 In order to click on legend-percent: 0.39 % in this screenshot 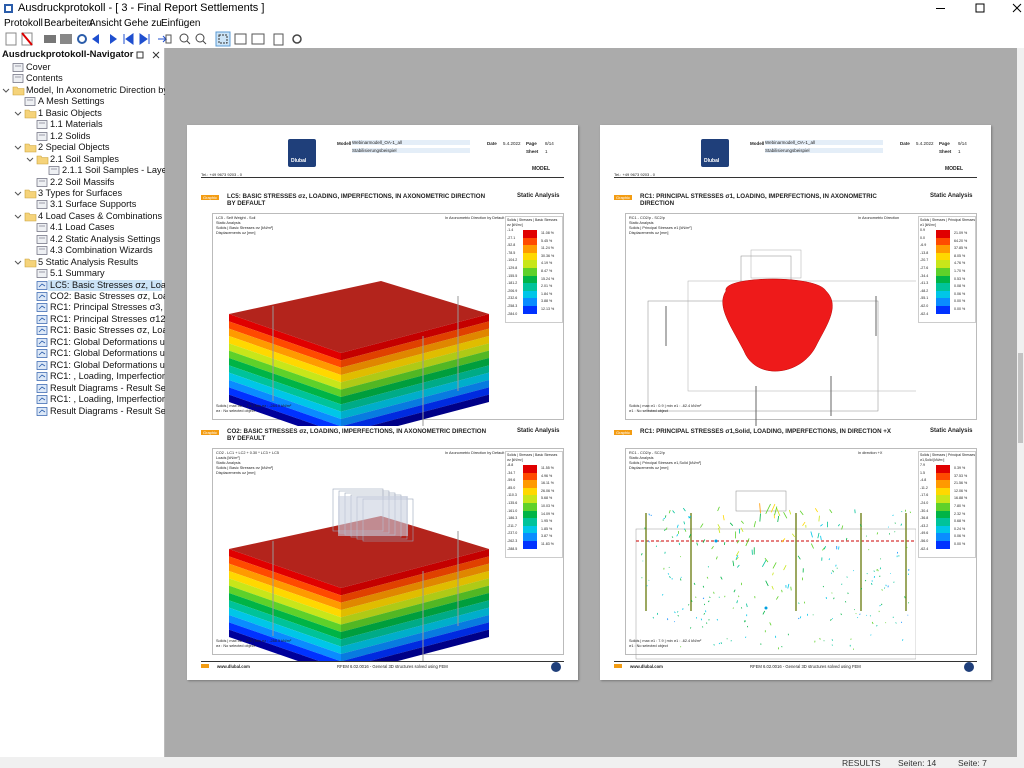, I will do `click(960, 468)`.